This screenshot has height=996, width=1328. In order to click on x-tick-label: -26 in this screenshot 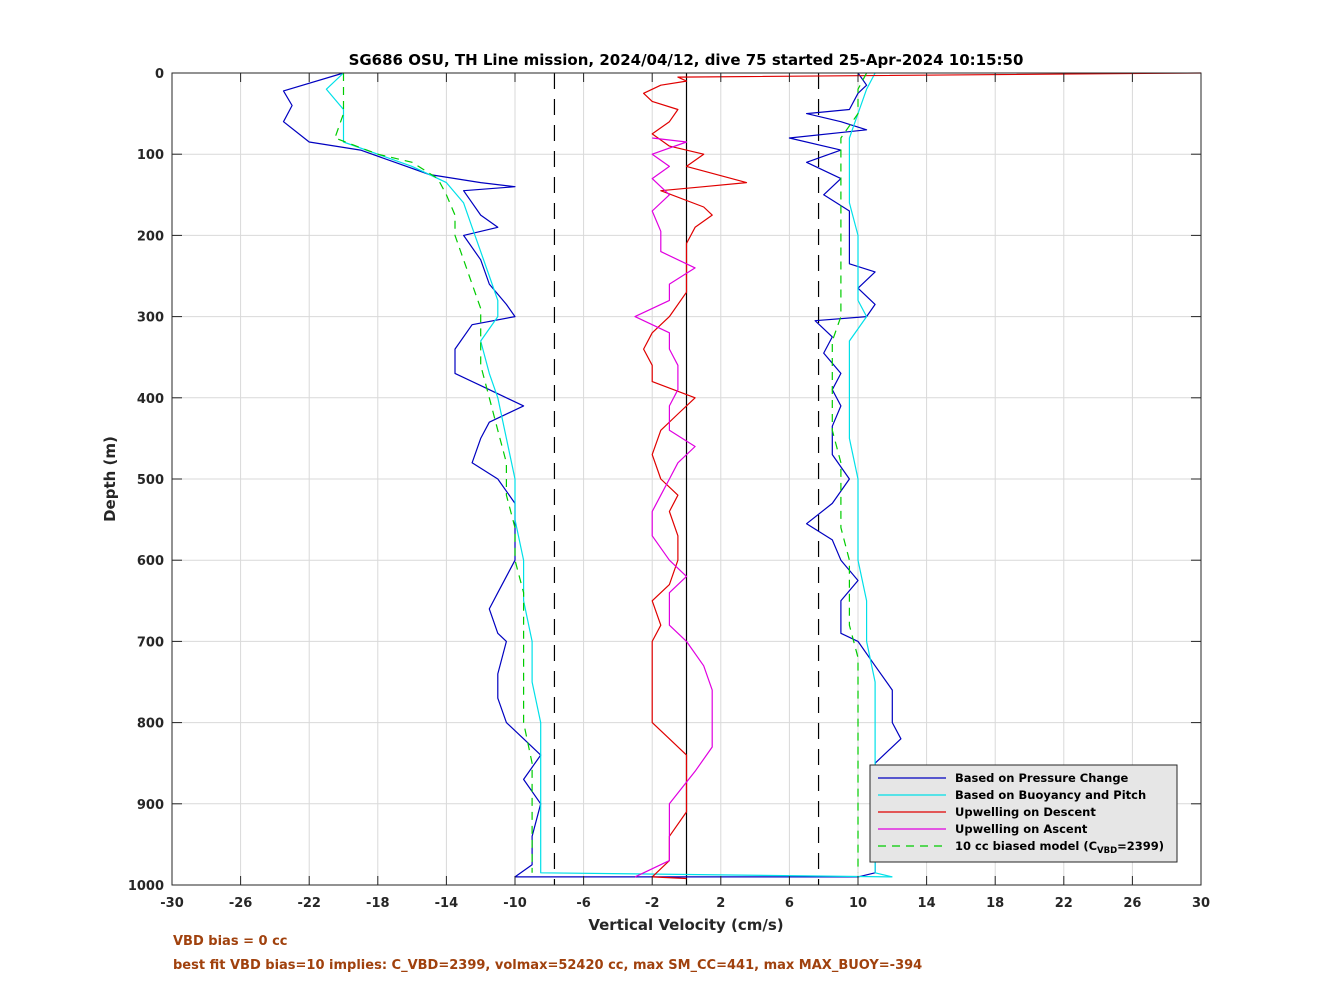, I will do `click(241, 903)`.